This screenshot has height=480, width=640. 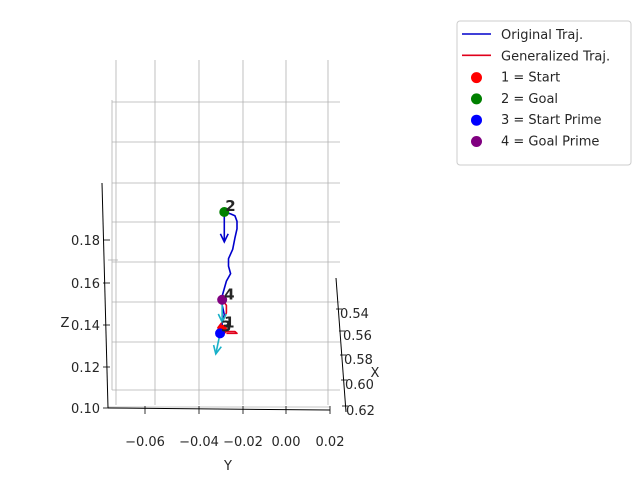 What do you see at coordinates (219, 409) in the screenshot?
I see `y-axis-line` at bounding box center [219, 409].